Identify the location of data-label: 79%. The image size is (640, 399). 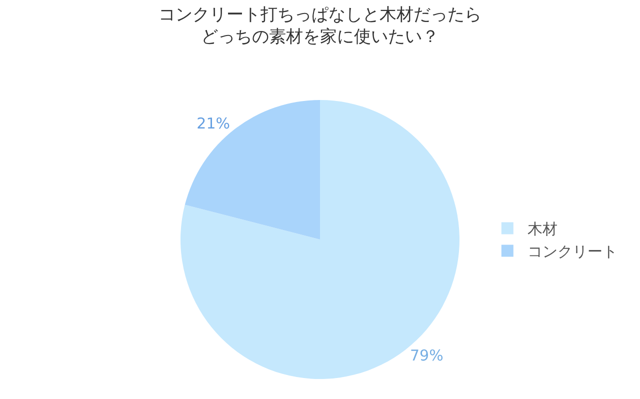
(427, 355).